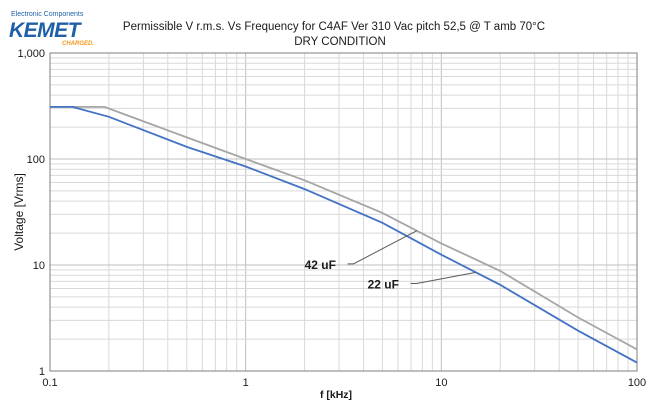 The width and height of the screenshot is (668, 401). What do you see at coordinates (78, 44) in the screenshot?
I see `logo-tagline-bottom: CHARGED.` at bounding box center [78, 44].